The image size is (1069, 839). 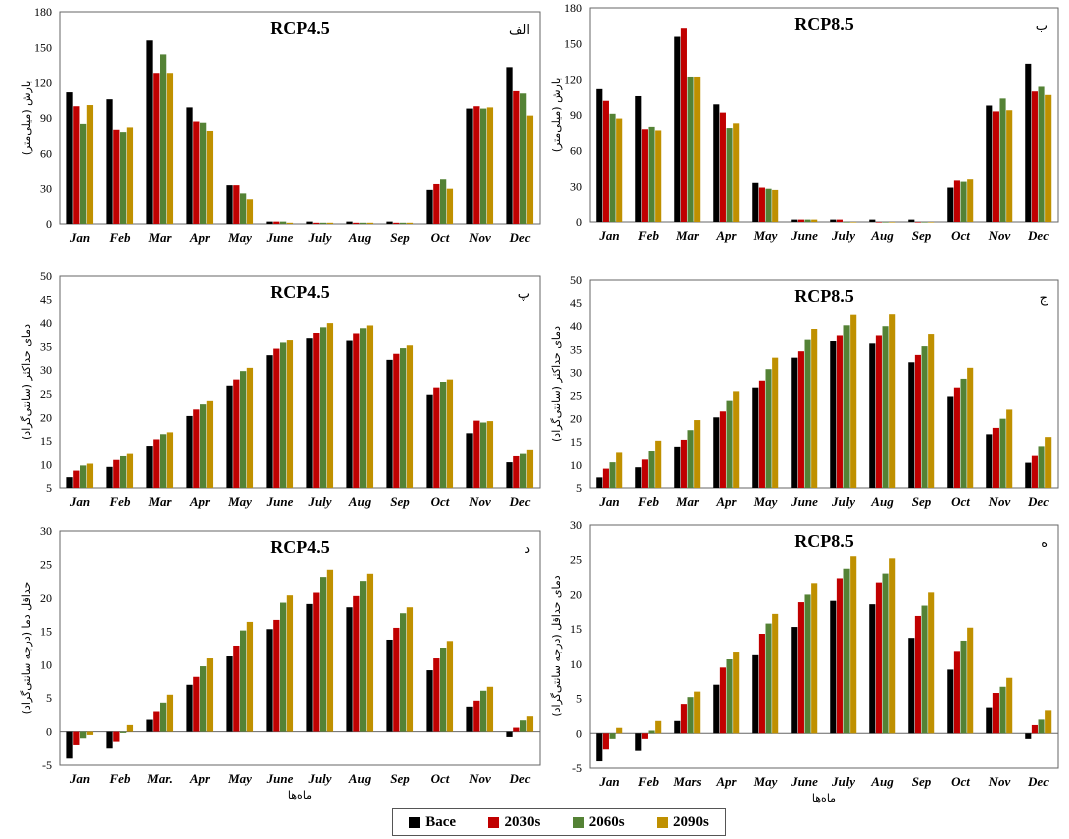 What do you see at coordinates (576, 396) in the screenshot?
I see `y-tick-label: 25` at bounding box center [576, 396].